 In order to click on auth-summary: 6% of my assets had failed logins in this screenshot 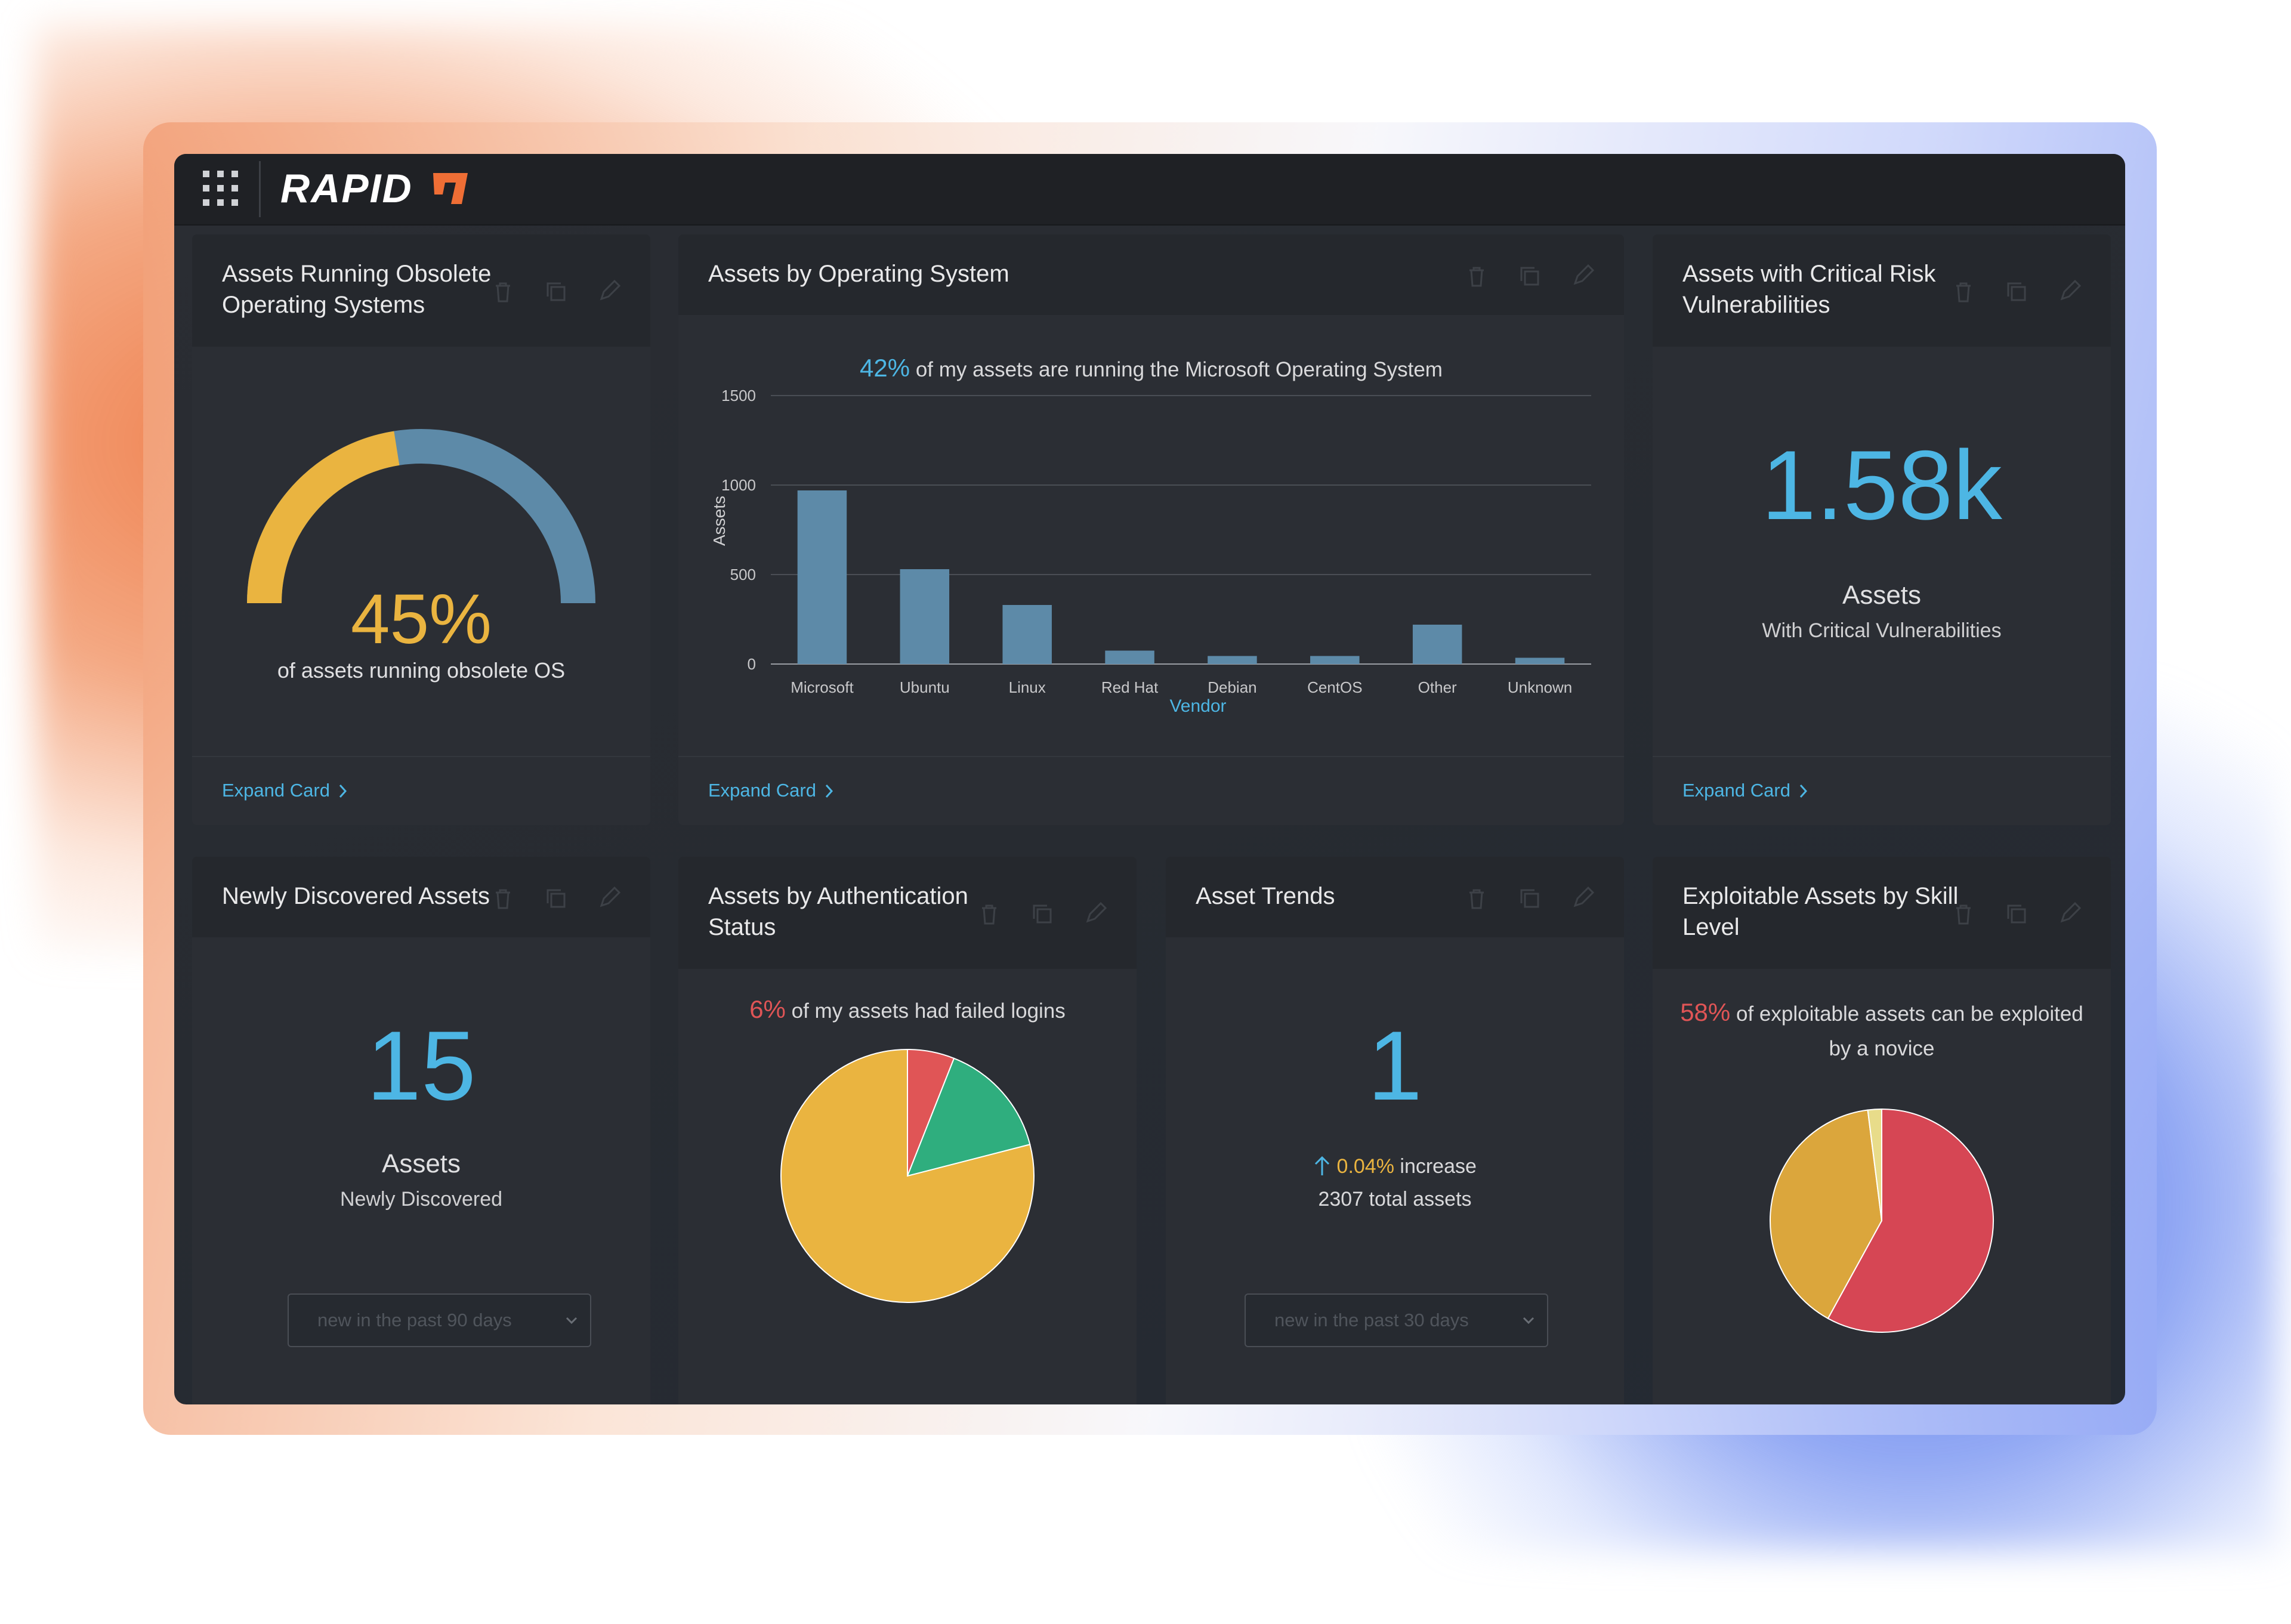, I will do `click(907, 1009)`.